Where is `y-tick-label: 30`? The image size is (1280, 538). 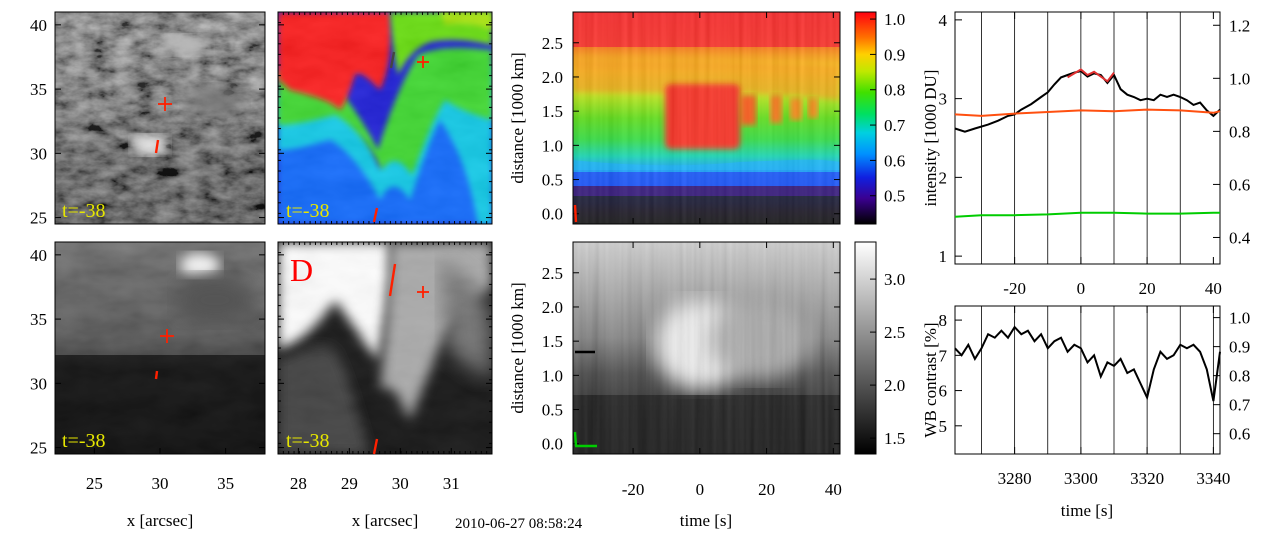
y-tick-label: 30 is located at coordinates (38, 153).